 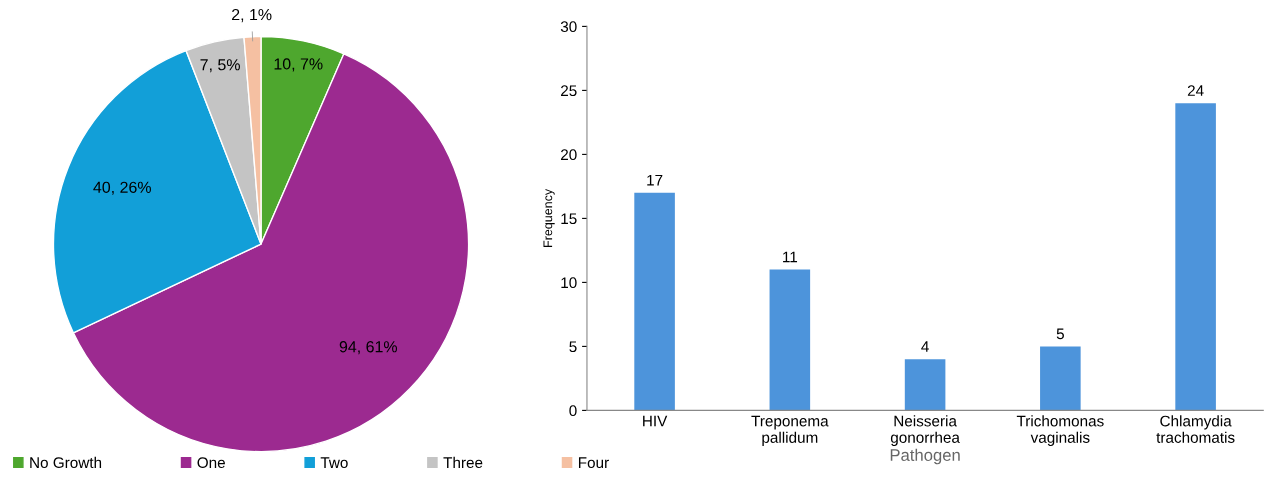 What do you see at coordinates (790, 257) in the screenshot?
I see `data-label: 11` at bounding box center [790, 257].